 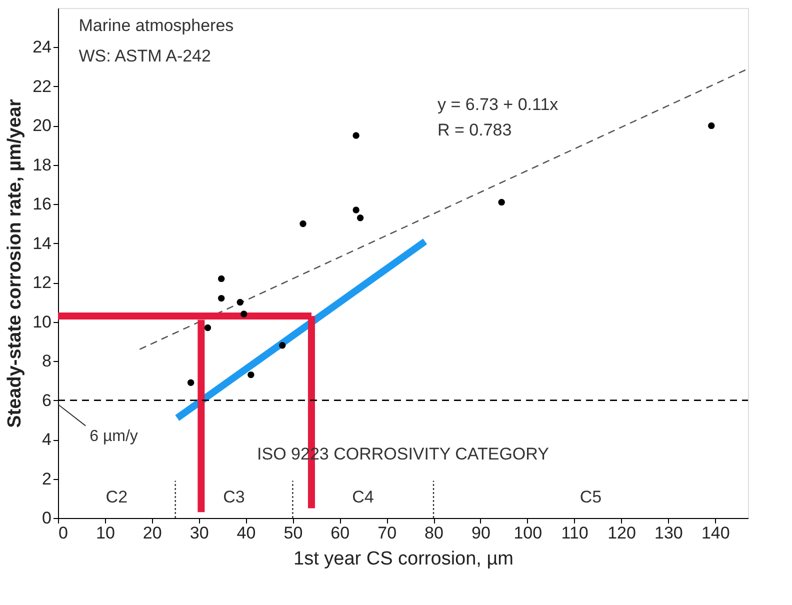 What do you see at coordinates (498, 104) in the screenshot?
I see `annotation: y = 6.73 + 0.11x` at bounding box center [498, 104].